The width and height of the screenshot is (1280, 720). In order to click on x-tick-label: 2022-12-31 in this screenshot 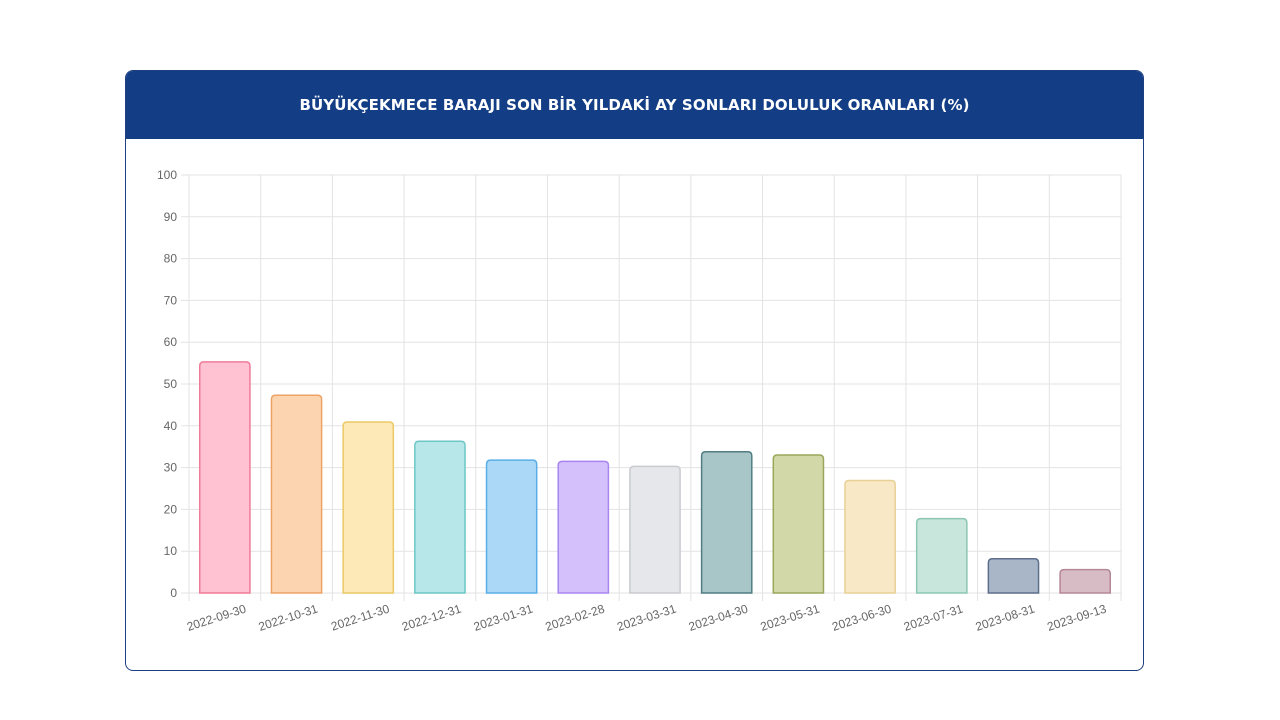, I will do `click(431, 617)`.